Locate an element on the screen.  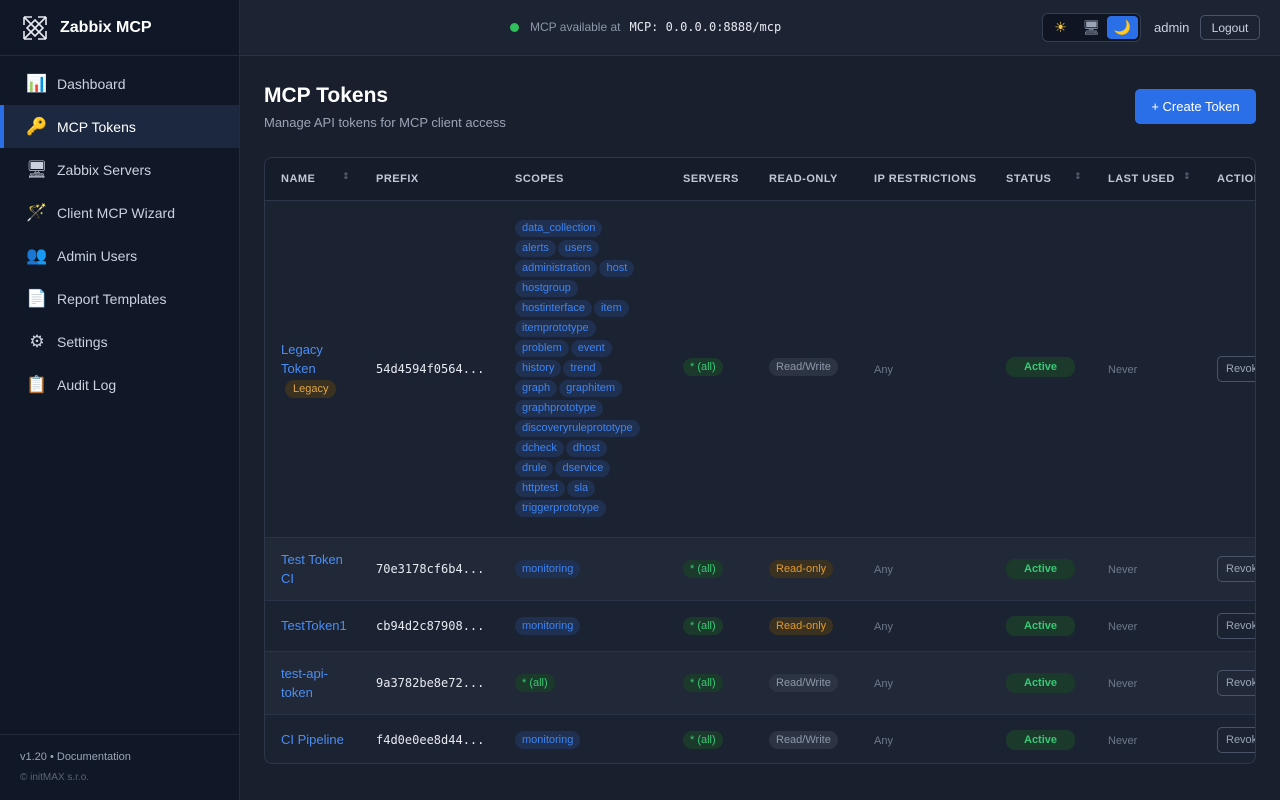
scope-pill: item is located at coordinates (611, 308).